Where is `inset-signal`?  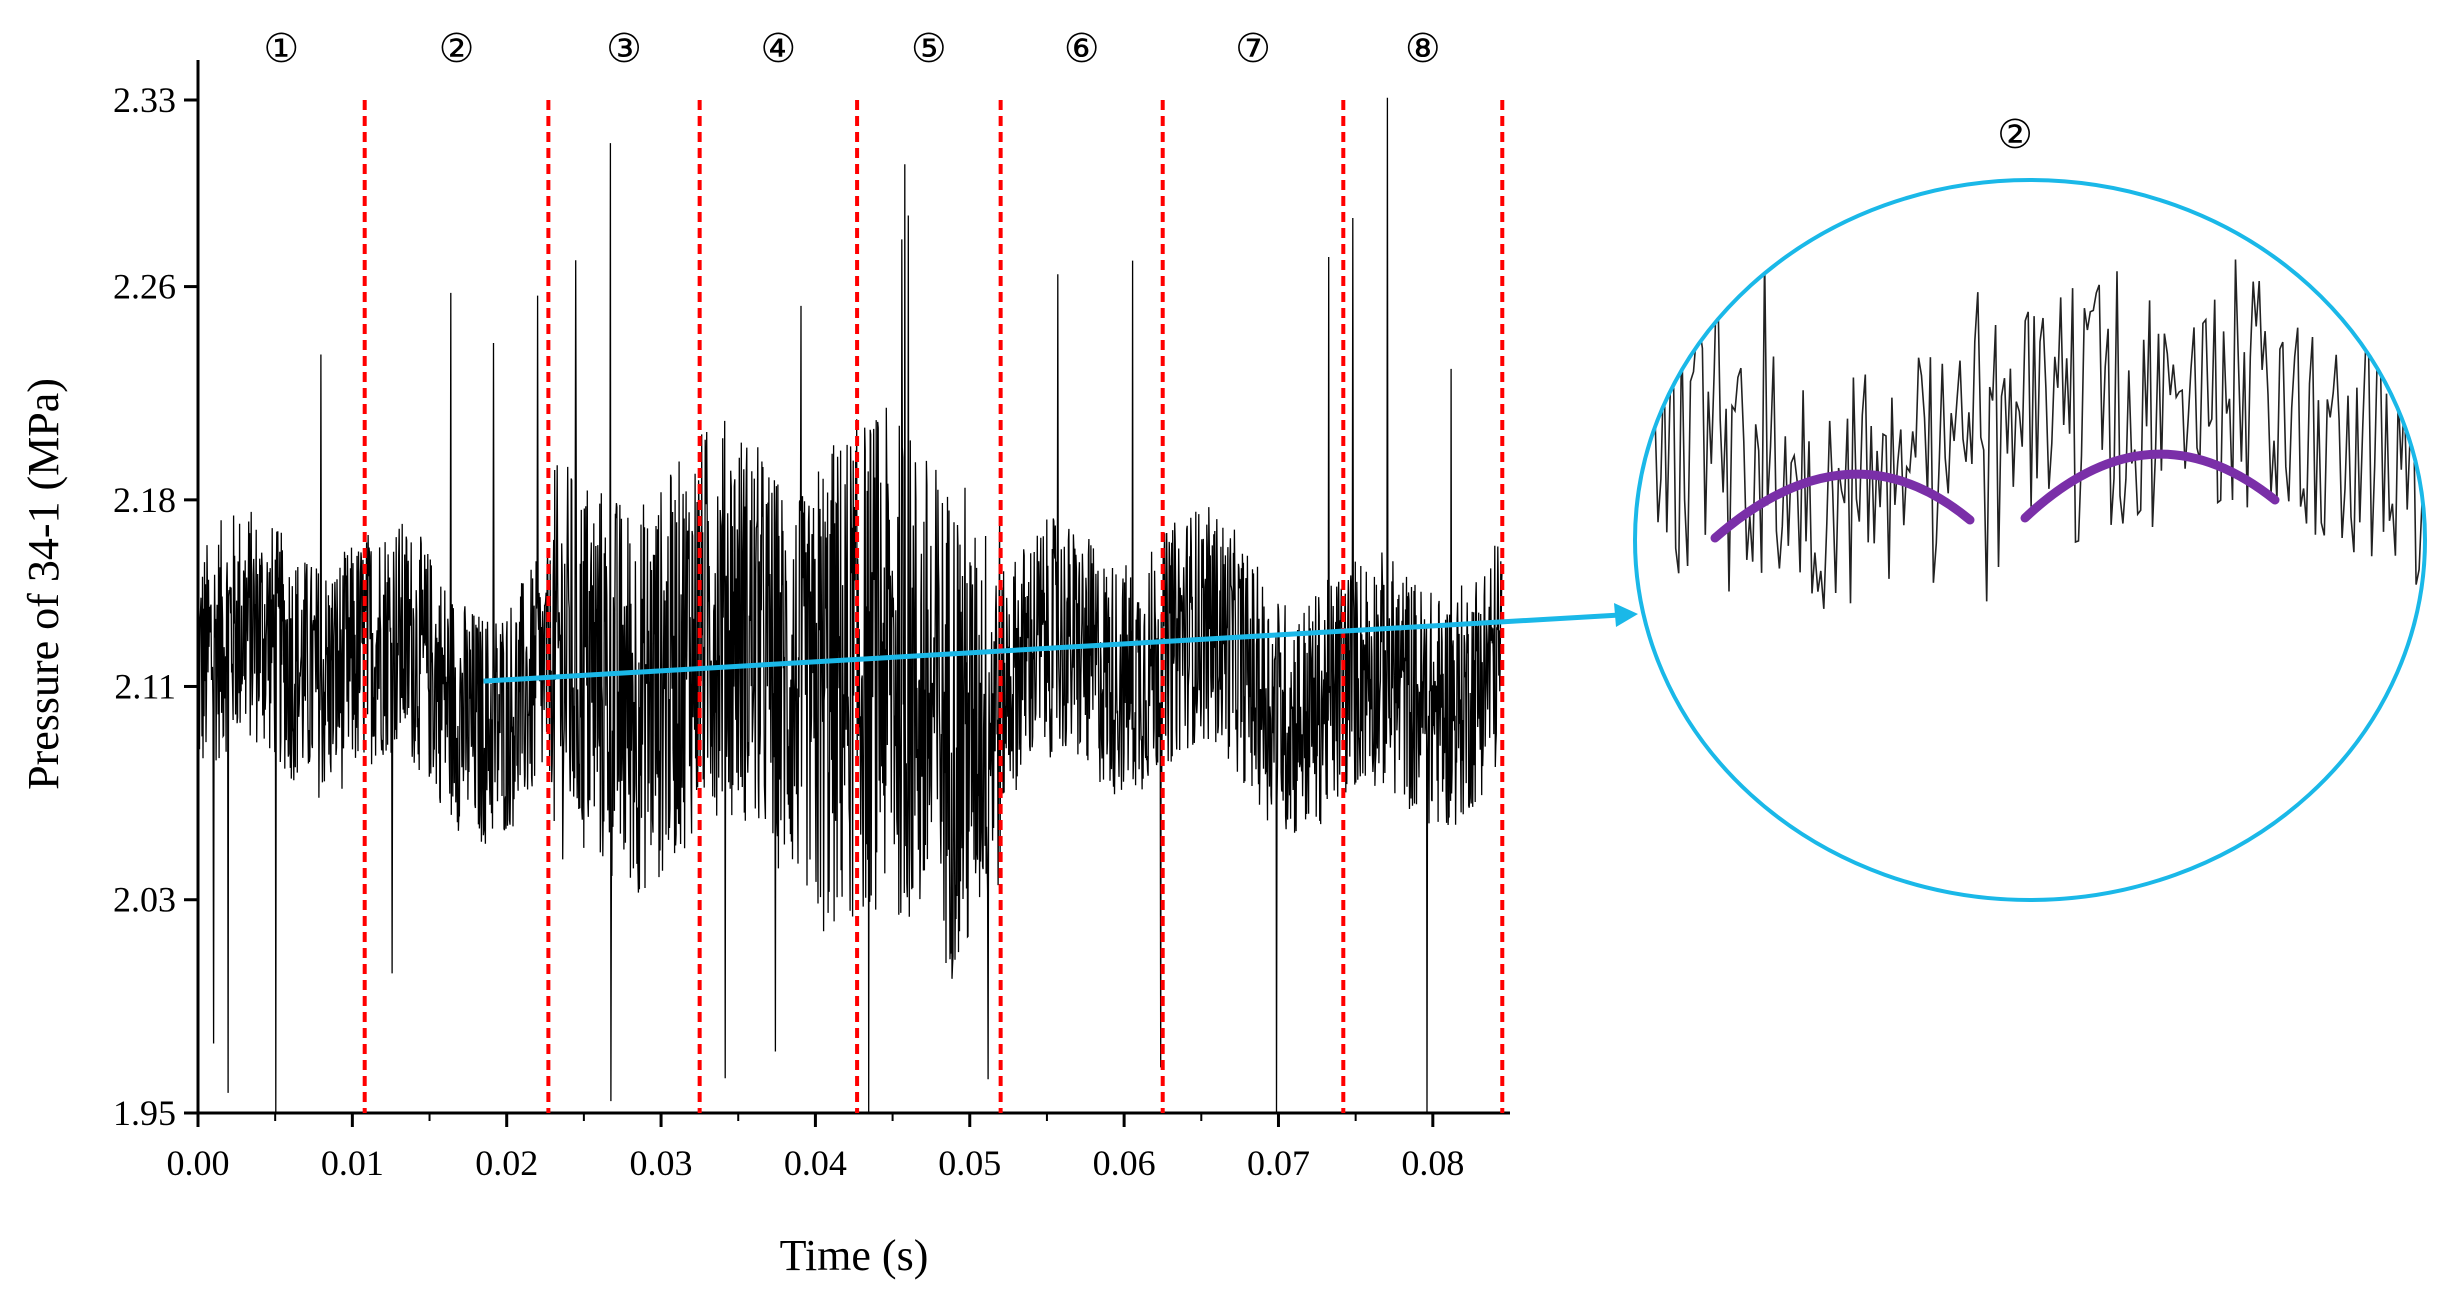 inset-signal is located at coordinates (2039, 420).